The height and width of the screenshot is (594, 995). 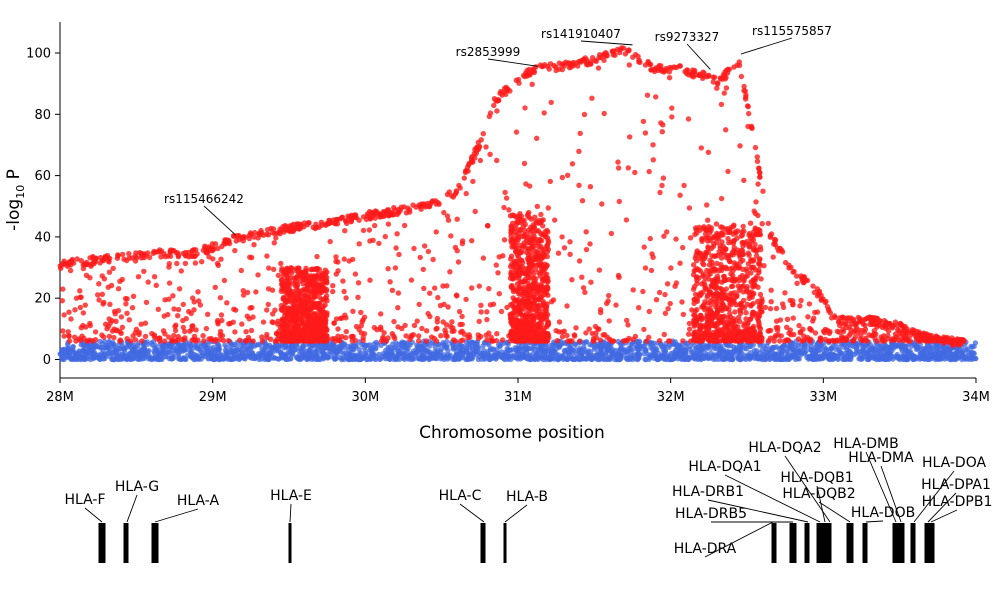 What do you see at coordinates (42, 299) in the screenshot?
I see `y-tick-label: 20` at bounding box center [42, 299].